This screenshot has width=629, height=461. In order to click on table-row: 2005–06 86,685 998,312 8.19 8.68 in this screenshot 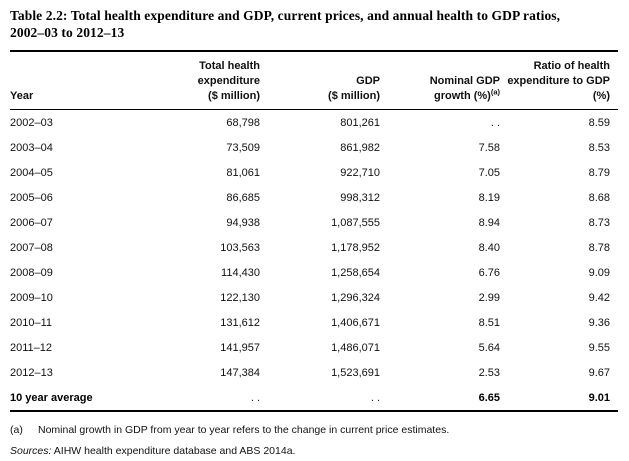, I will do `click(314, 197)`.